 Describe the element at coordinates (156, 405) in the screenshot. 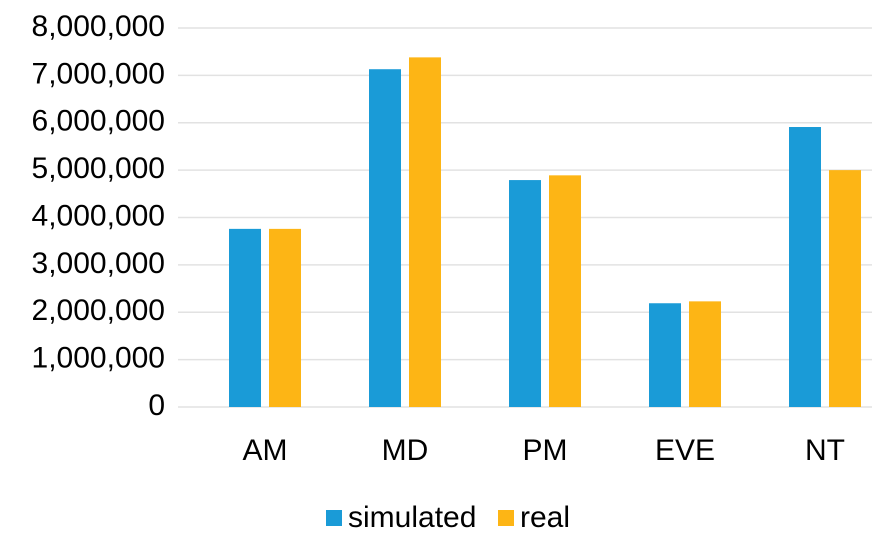

I see `y-tick-label: 0` at that location.